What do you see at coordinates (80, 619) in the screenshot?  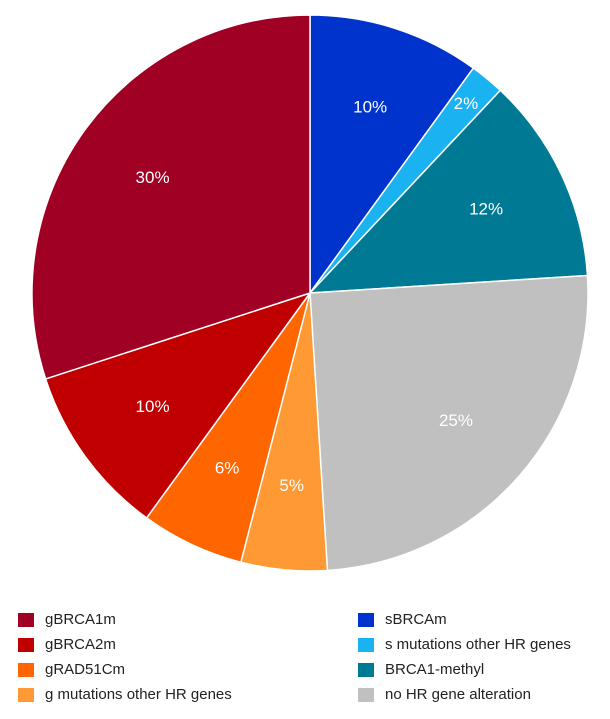 I see `legend-label: gBRCA1m` at bounding box center [80, 619].